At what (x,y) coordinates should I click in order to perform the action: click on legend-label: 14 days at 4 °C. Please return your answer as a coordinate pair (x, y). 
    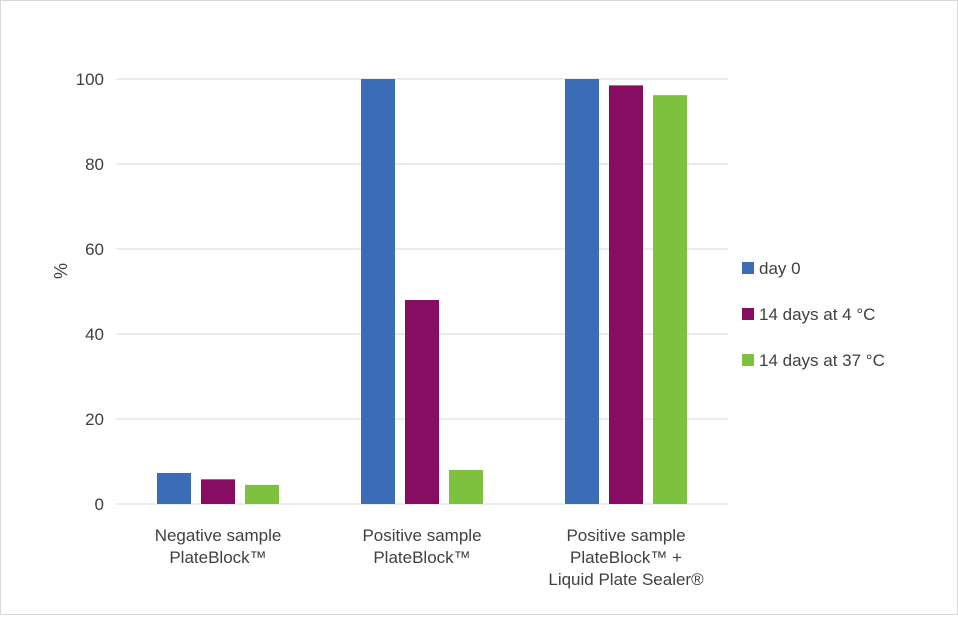
    Looking at the image, I should click on (817, 314).